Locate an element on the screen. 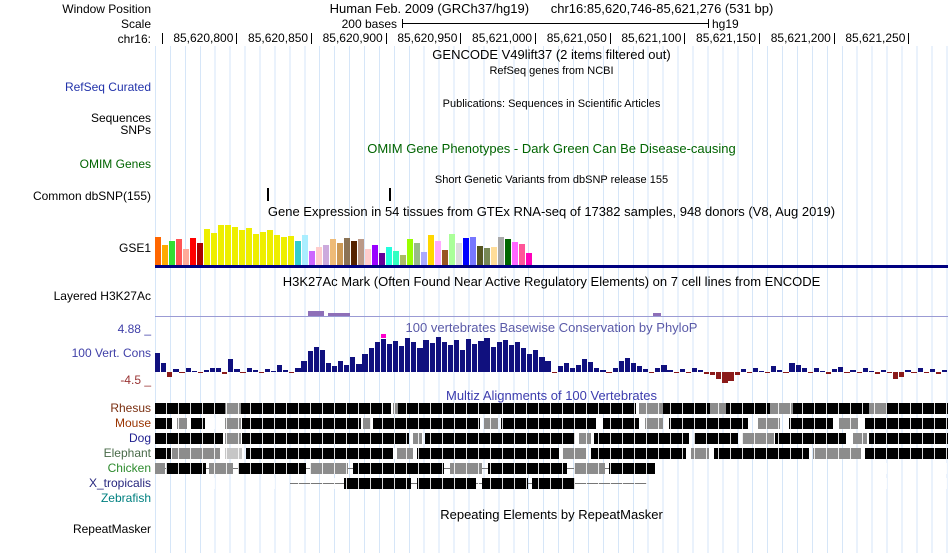 The height and width of the screenshot is (553, 950). track-label-repeatmasker: RepeatMasker is located at coordinates (111, 529).